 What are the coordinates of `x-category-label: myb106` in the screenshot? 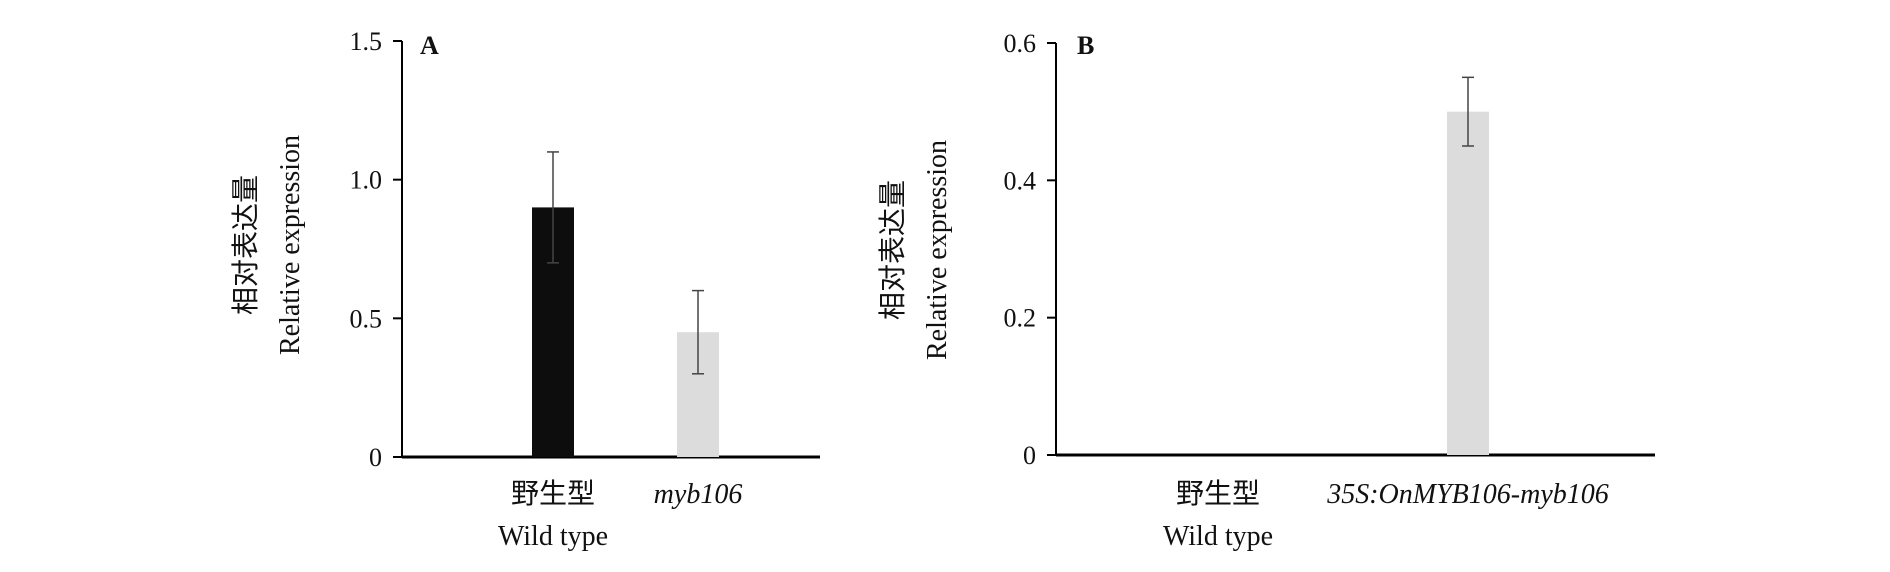 It's located at (698, 494).